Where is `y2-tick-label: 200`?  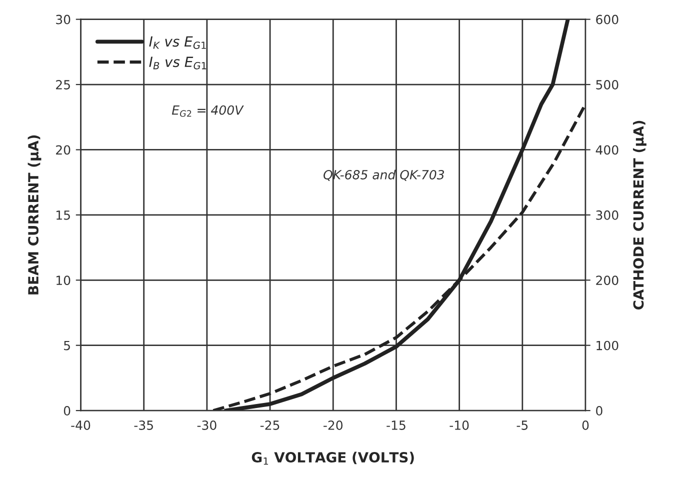
y2-tick-label: 200 is located at coordinates (607, 281).